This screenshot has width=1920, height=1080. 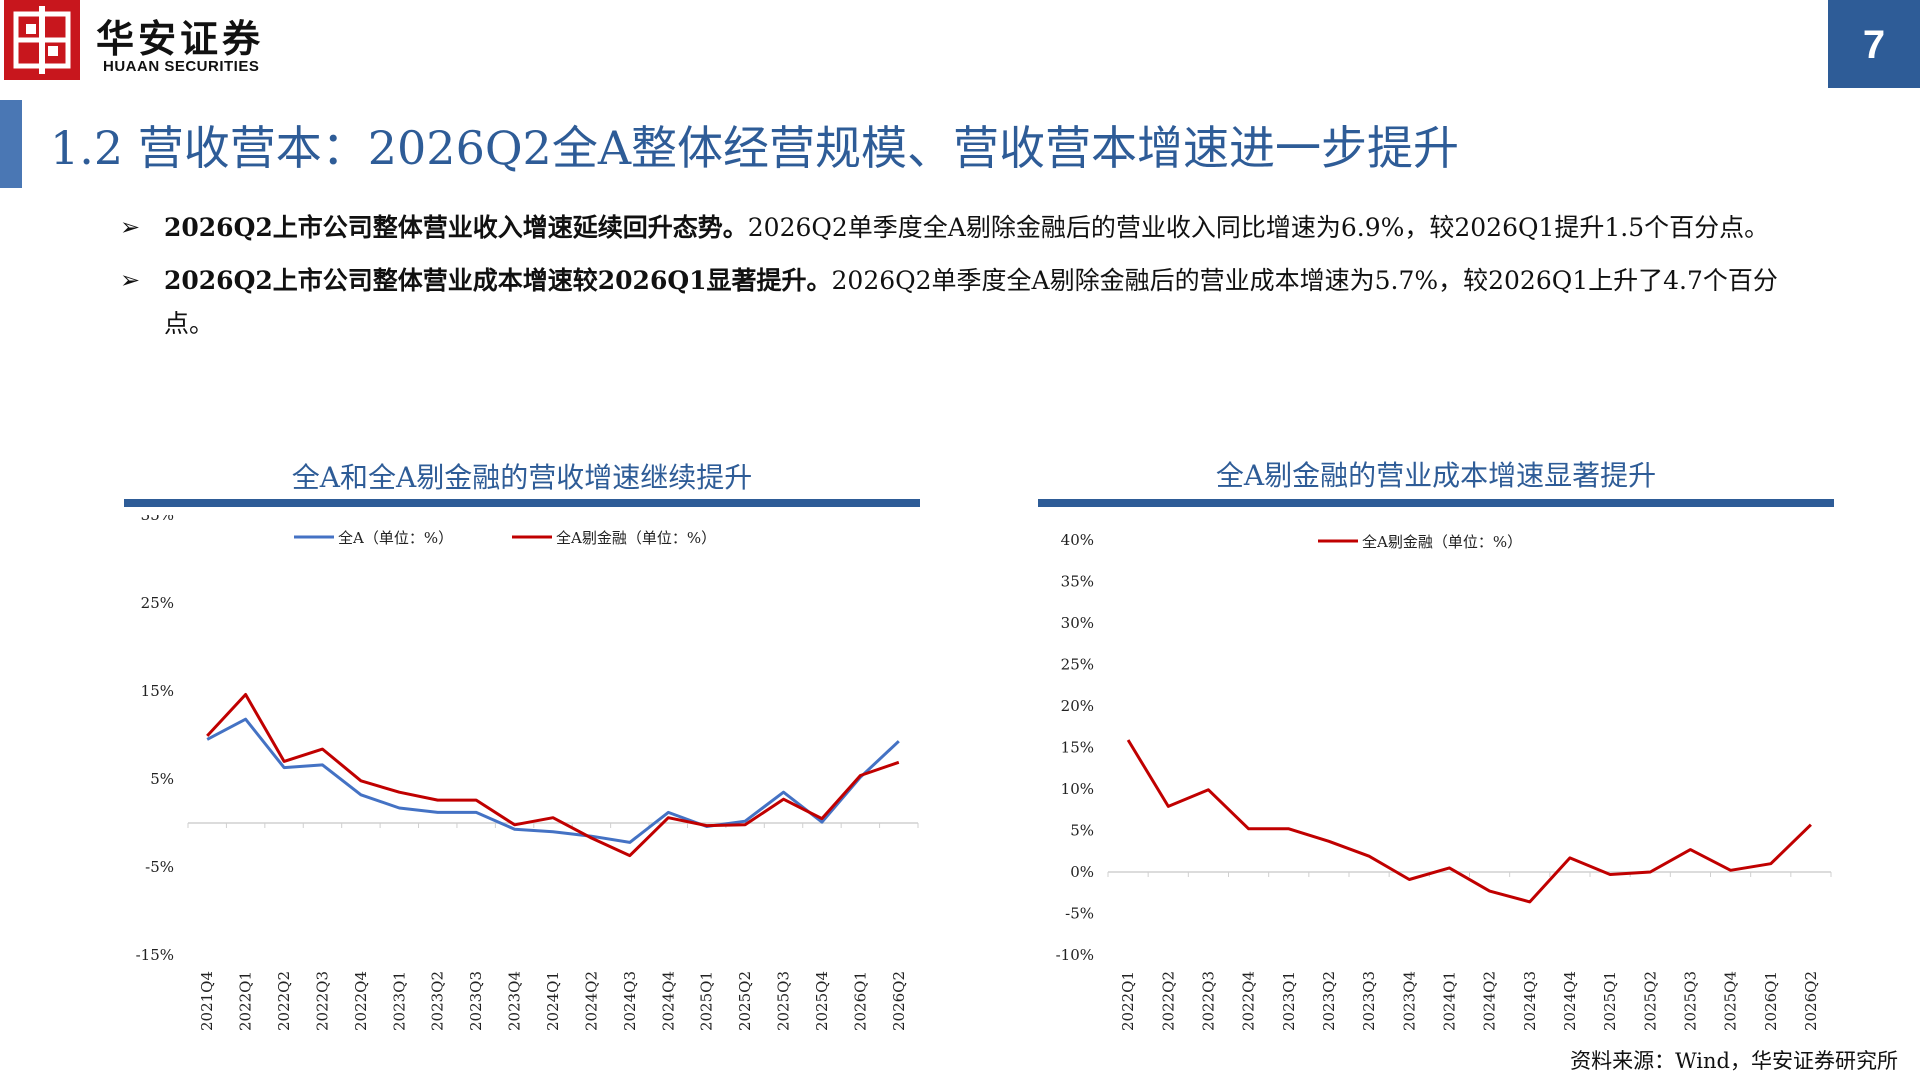 I want to click on legend-label: 全A（单位：%）, so click(x=395, y=538).